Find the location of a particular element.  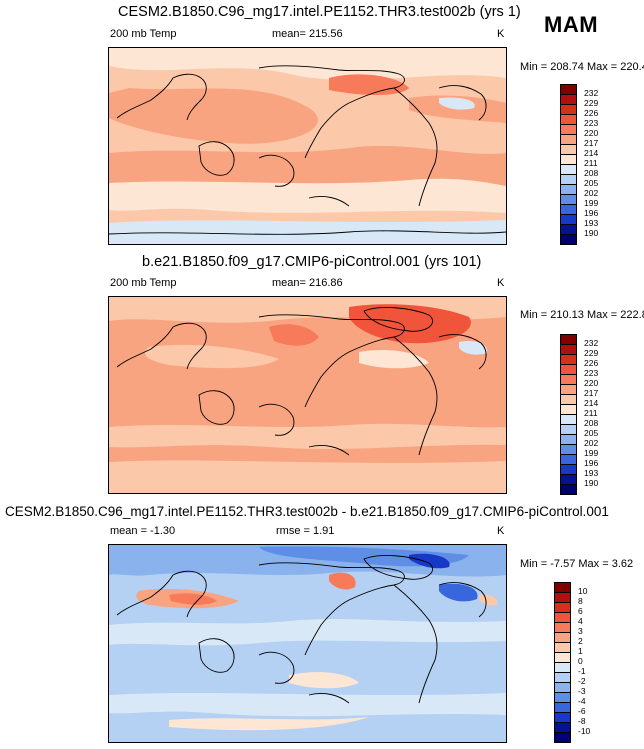

panel-2-colorbar-label: 208 is located at coordinates (591, 423).